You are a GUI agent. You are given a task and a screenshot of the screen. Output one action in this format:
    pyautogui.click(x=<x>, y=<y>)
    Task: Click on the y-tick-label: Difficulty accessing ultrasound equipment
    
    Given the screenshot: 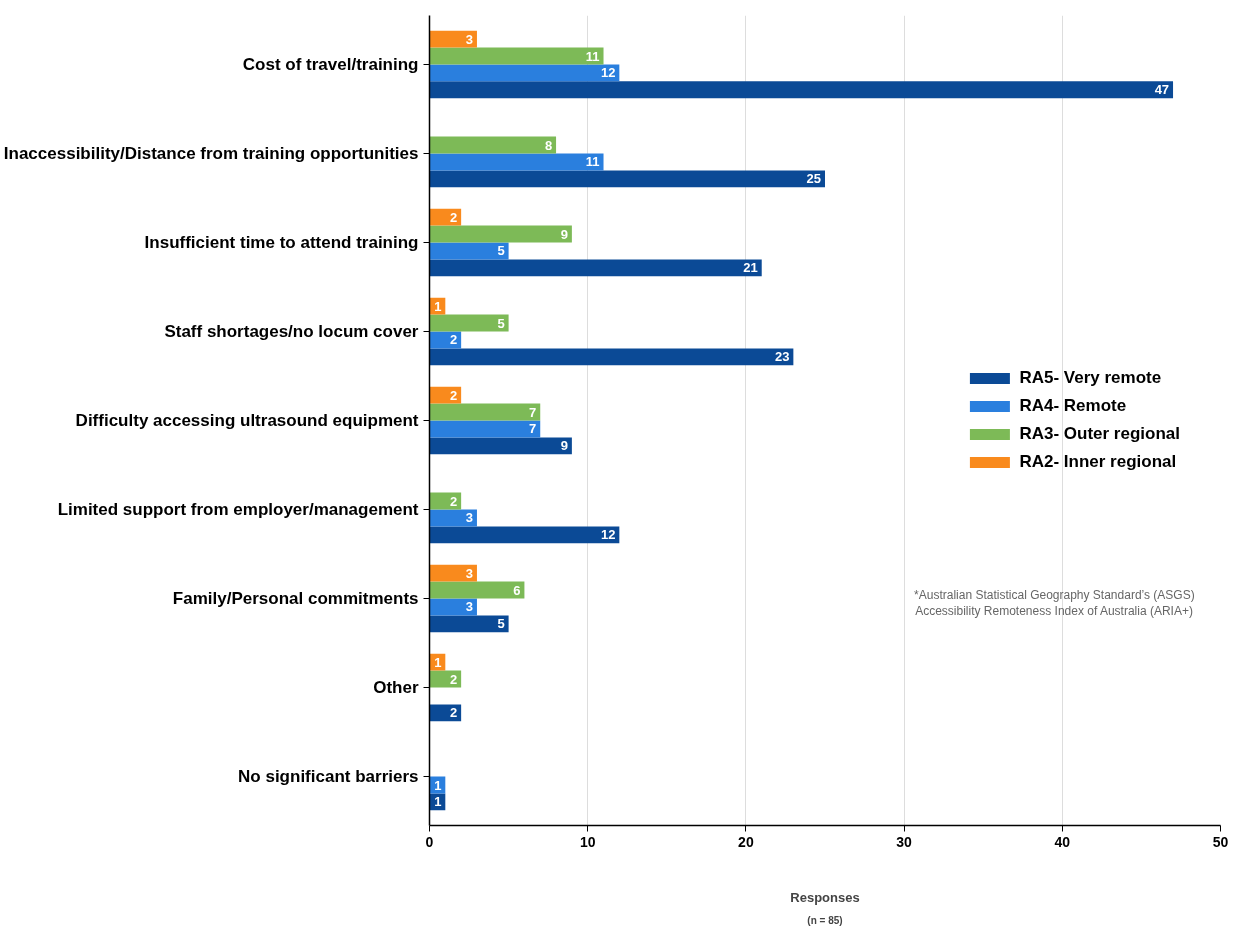 What is the action you would take?
    pyautogui.click(x=247, y=420)
    